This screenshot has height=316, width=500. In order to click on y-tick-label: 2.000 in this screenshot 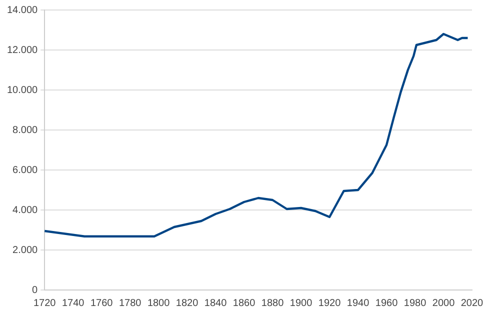, I will do `click(25, 250)`.